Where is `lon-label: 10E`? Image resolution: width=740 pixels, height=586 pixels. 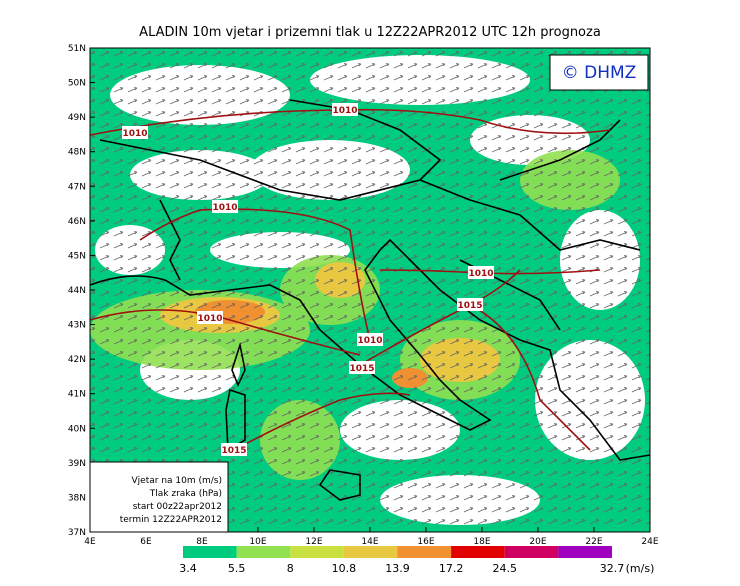 lon-label: 10E is located at coordinates (257, 542).